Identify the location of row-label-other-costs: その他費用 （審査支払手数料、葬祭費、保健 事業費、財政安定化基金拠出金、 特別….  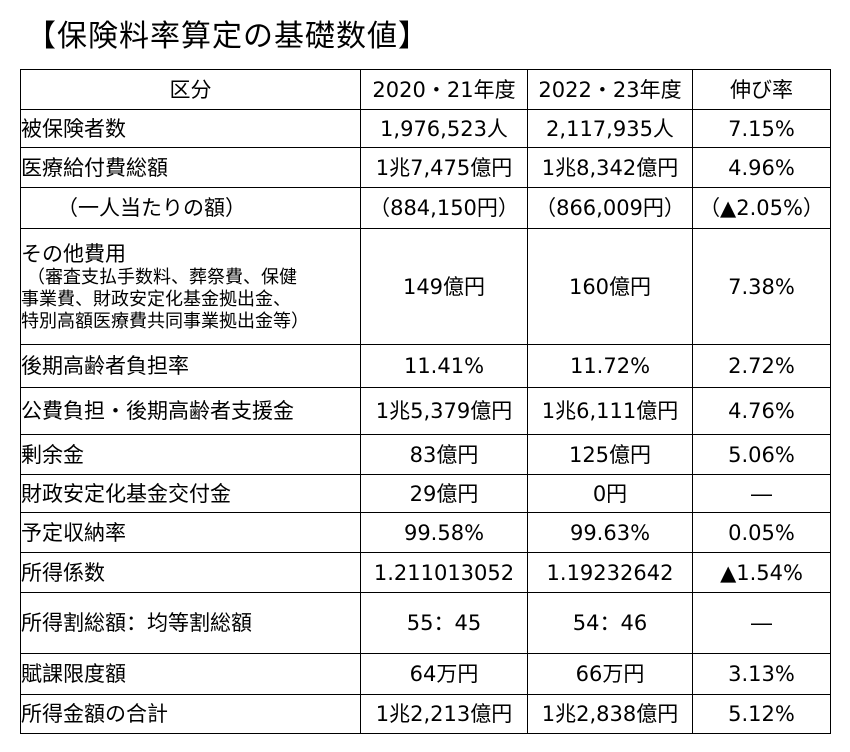
(190, 286).